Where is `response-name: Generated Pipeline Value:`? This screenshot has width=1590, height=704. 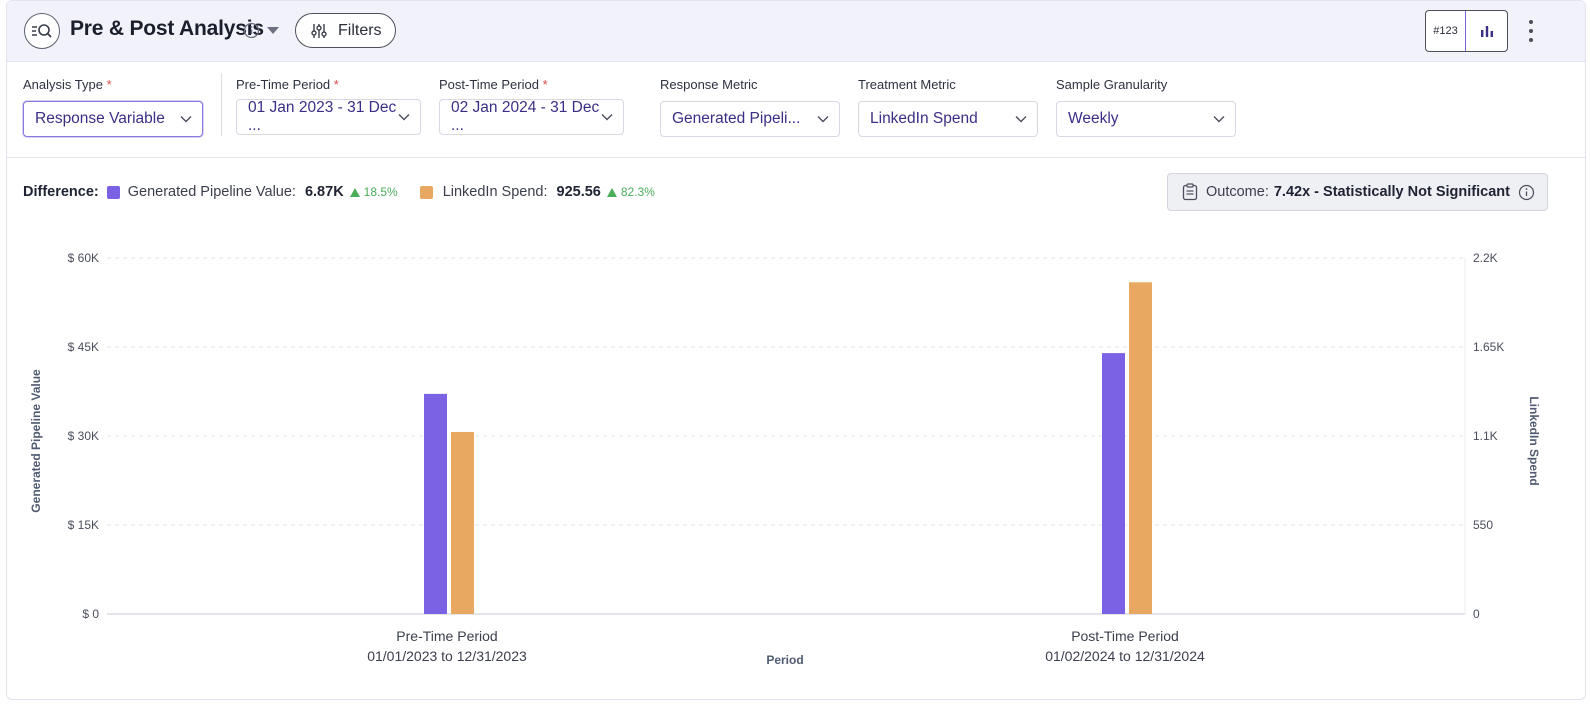
response-name: Generated Pipeline Value: is located at coordinates (211, 192).